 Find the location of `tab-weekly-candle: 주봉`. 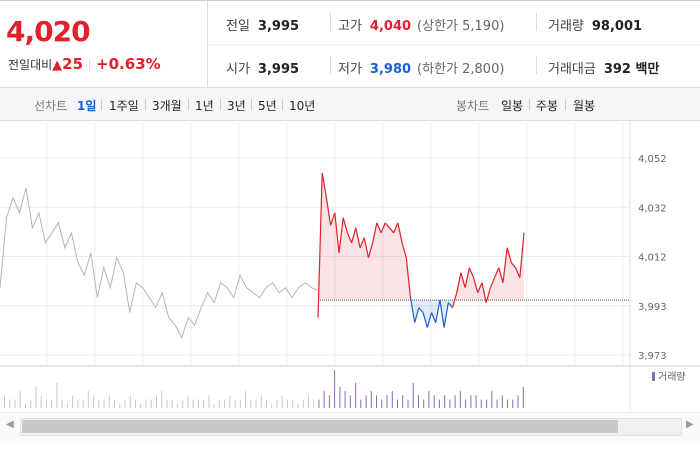

tab-weekly-candle: 주봉 is located at coordinates (547, 106).